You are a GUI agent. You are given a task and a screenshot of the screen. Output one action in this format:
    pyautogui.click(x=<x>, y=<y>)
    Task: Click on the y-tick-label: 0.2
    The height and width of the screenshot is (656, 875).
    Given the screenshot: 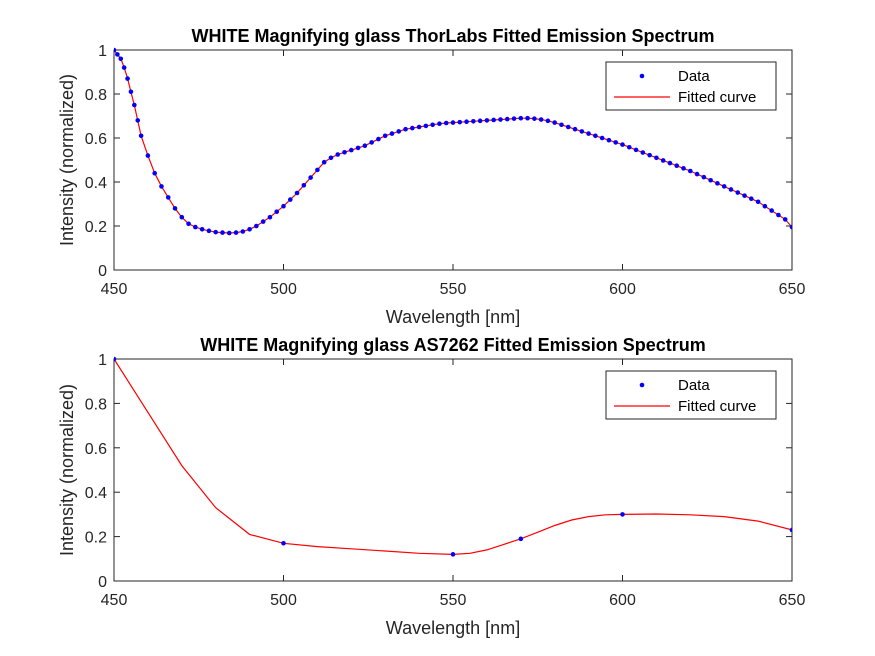 What is the action you would take?
    pyautogui.click(x=96, y=227)
    